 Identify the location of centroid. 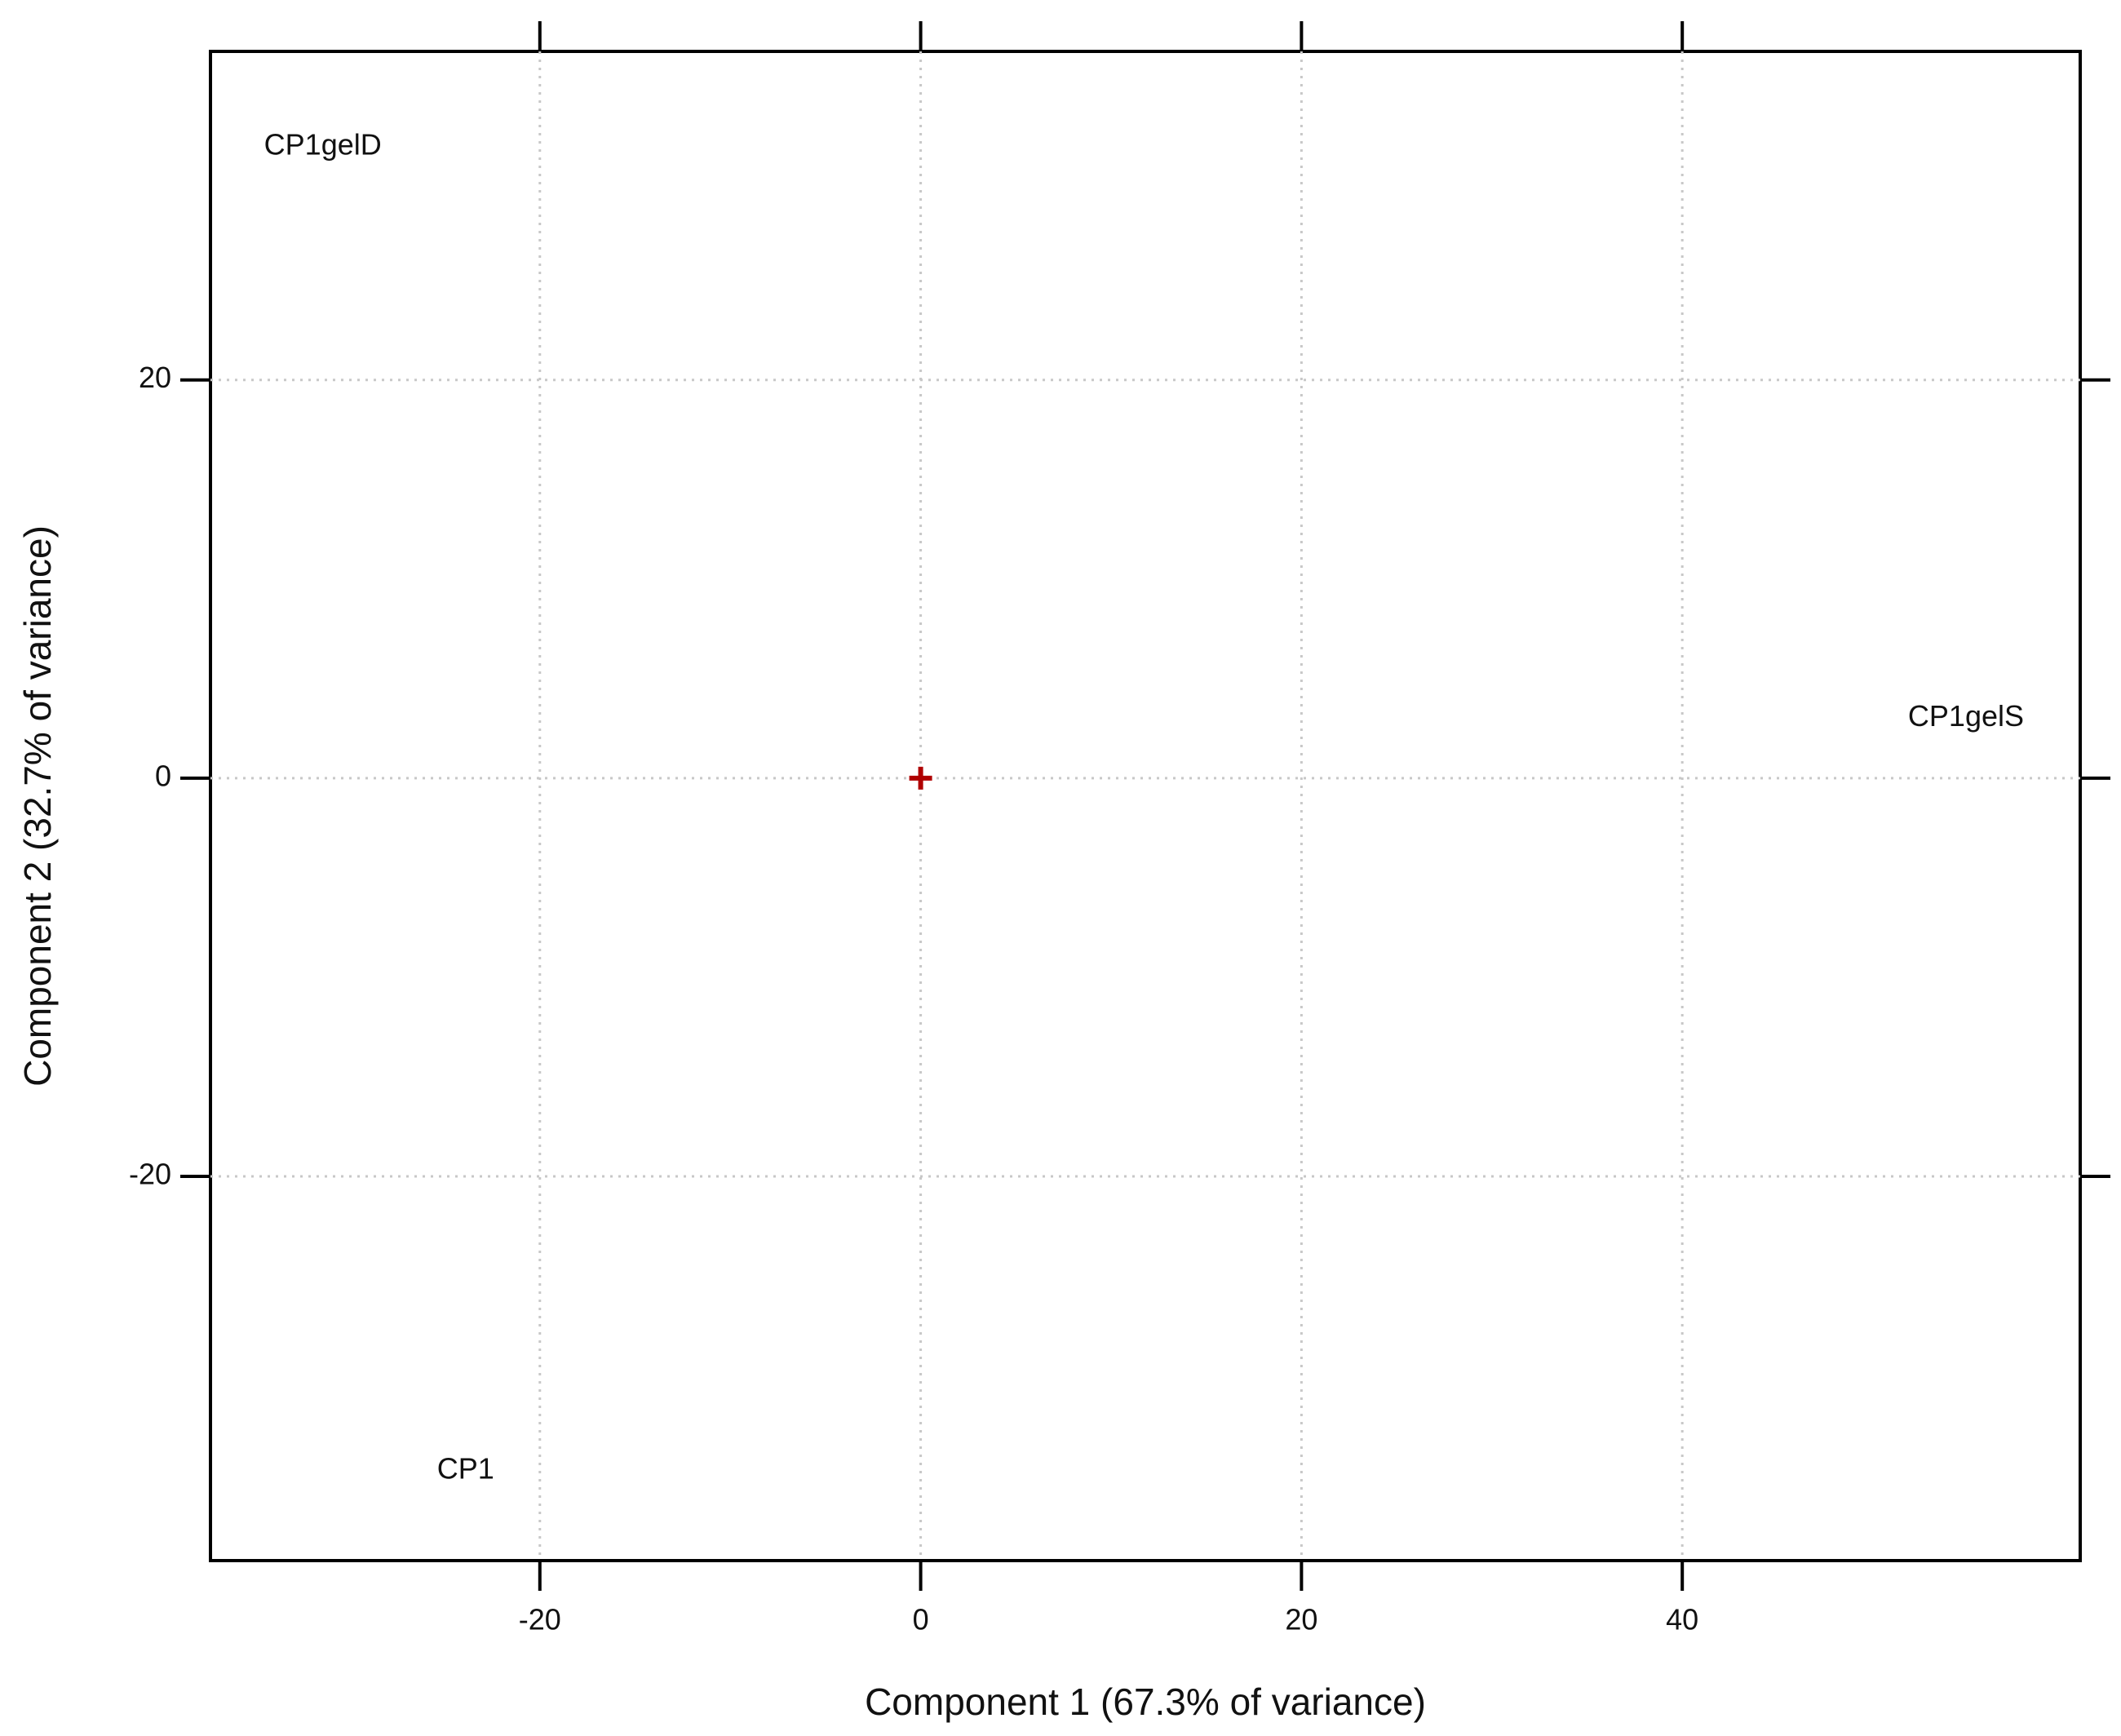
(920, 778).